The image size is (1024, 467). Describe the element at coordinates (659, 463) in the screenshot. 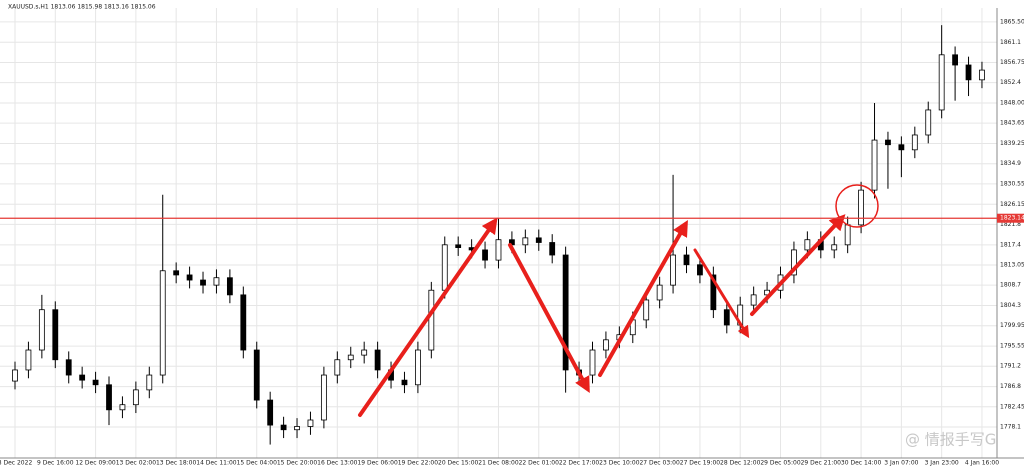

I see `x-tick-label: 27 Dec 03:00` at that location.